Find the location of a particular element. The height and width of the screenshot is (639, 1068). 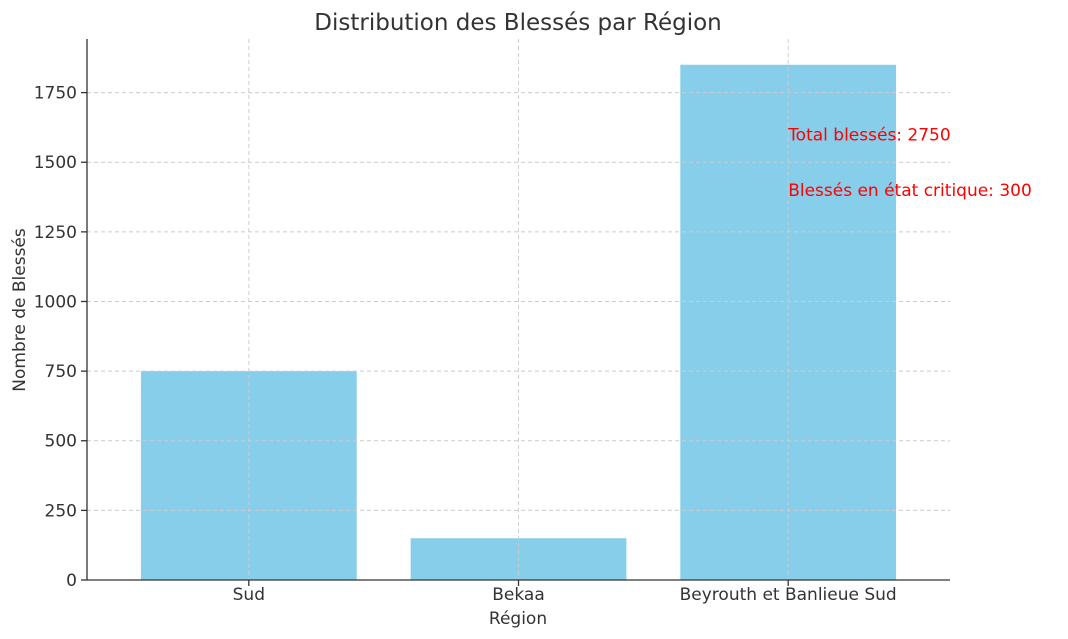

y-tick-label: 250 is located at coordinates (61, 511).